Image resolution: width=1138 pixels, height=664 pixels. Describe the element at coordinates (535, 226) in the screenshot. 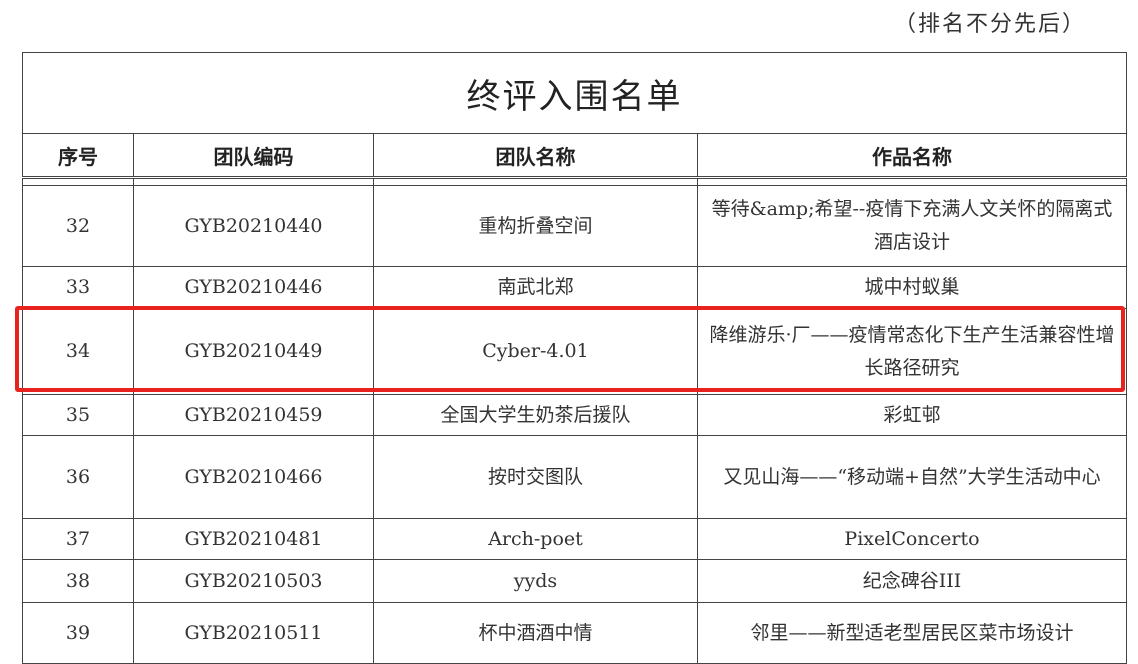

I see `cell-team: 重构折叠空间` at that location.